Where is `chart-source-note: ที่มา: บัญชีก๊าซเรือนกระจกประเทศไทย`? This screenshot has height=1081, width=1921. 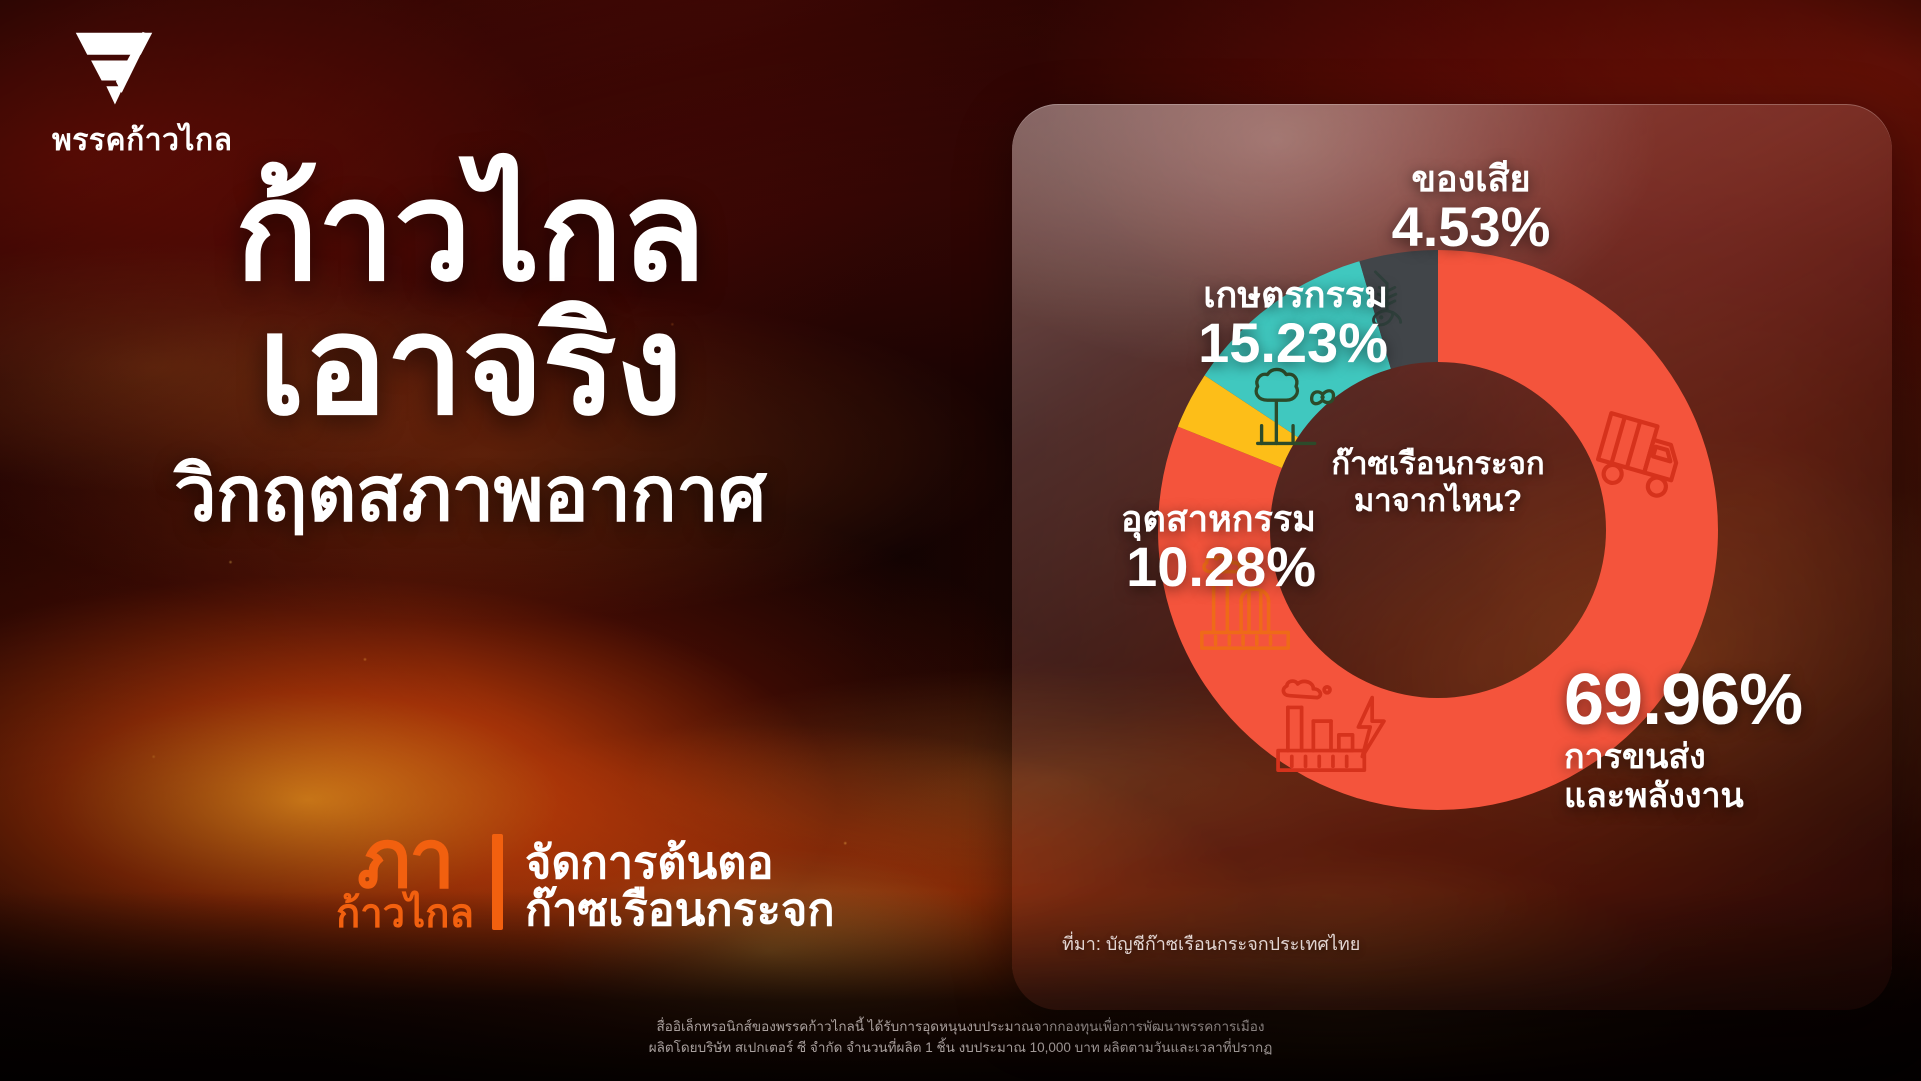
chart-source-note: ที่มา: บัญชีก๊าซเรือนกระจกประเทศไทย is located at coordinates (1211, 944).